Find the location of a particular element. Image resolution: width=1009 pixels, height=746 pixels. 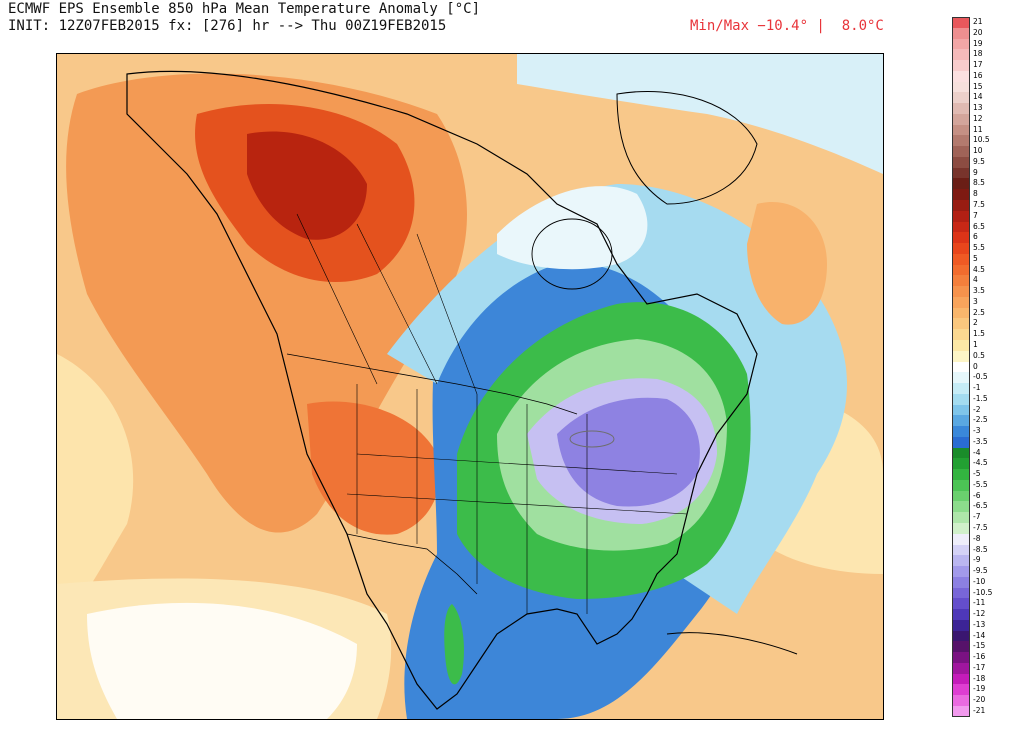

colorbar-label: 11 is located at coordinates (978, 129).